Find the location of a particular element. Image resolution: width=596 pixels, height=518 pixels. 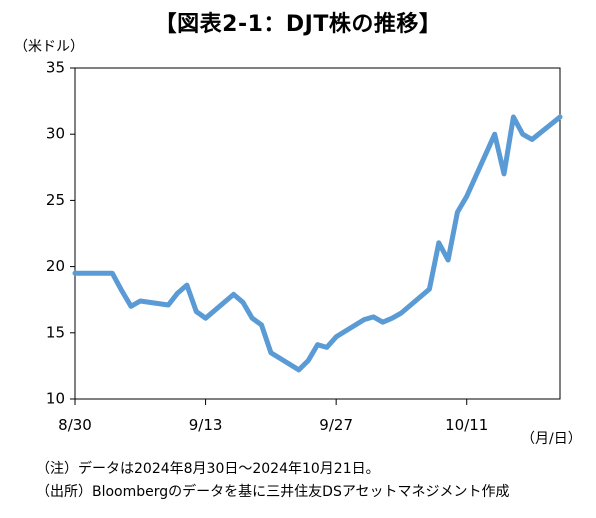

y-tick-label: 25 is located at coordinates (55, 200).